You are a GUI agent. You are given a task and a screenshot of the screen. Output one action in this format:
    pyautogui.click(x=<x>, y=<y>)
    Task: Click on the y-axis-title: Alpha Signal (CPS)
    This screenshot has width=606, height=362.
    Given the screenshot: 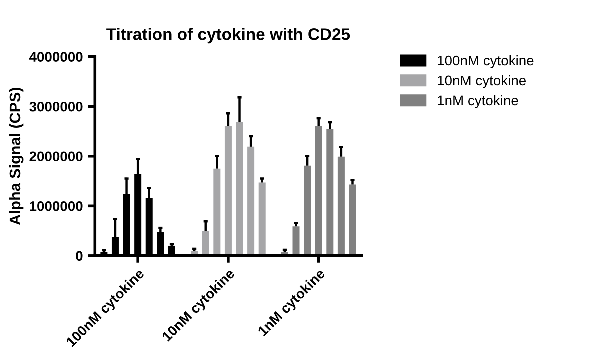 What is the action you would take?
    pyautogui.click(x=16, y=157)
    